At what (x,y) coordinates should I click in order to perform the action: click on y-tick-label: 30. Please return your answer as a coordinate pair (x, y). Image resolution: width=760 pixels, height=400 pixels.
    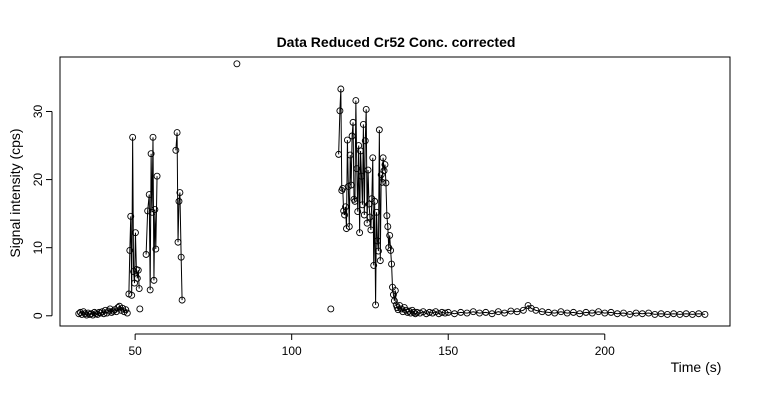
    Looking at the image, I should click on (38, 111).